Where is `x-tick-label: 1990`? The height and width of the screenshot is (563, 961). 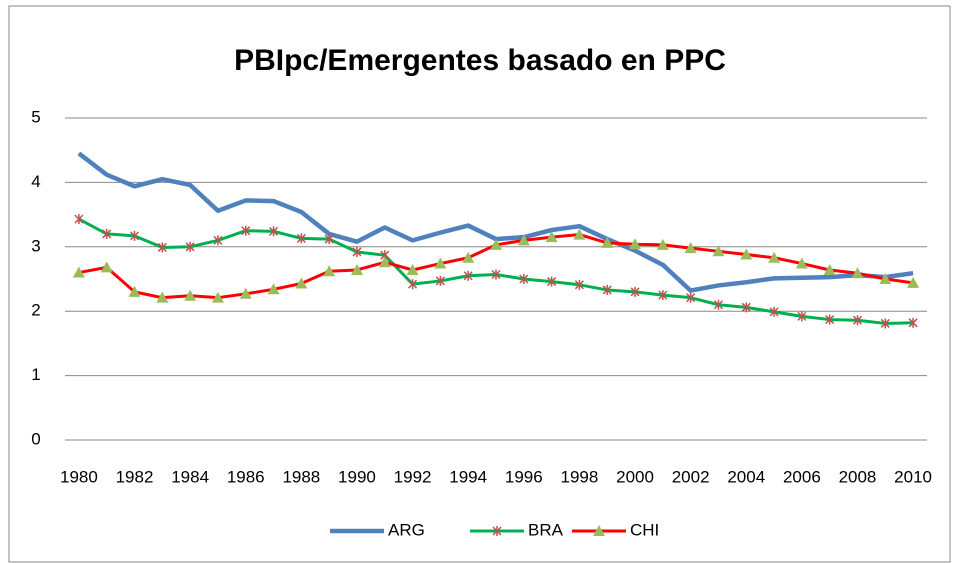
x-tick-label: 1990 is located at coordinates (357, 476).